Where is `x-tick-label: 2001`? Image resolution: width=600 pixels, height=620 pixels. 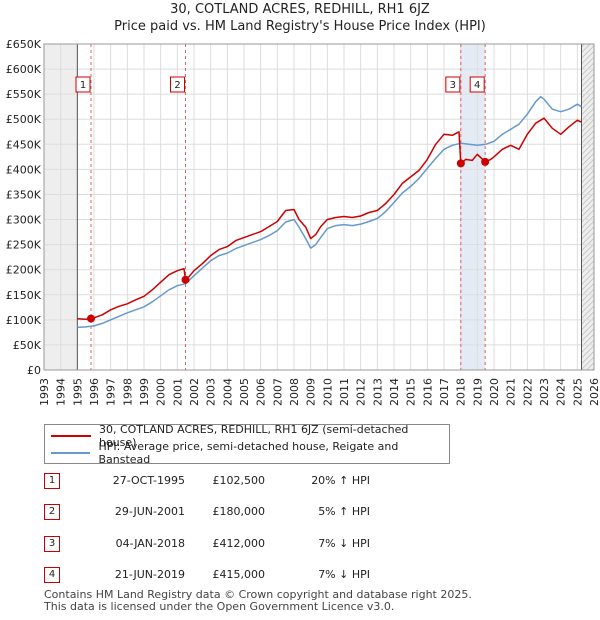 x-tick-label: 2001 is located at coordinates (177, 392).